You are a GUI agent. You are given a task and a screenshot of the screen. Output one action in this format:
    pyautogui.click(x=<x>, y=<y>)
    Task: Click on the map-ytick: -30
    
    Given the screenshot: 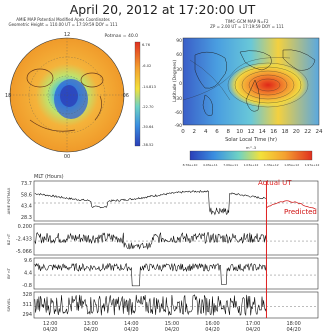 What is the action you would take?
    pyautogui.click(x=178, y=99)
    